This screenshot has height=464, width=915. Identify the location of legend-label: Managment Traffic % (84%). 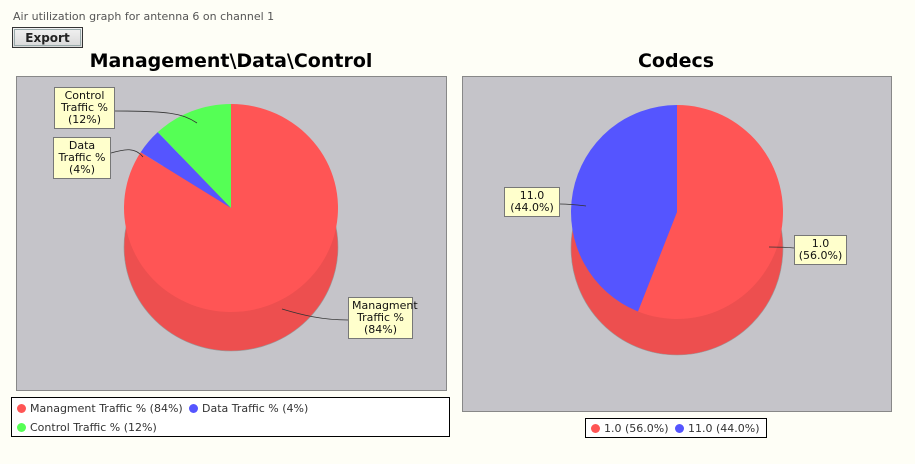
(106, 408).